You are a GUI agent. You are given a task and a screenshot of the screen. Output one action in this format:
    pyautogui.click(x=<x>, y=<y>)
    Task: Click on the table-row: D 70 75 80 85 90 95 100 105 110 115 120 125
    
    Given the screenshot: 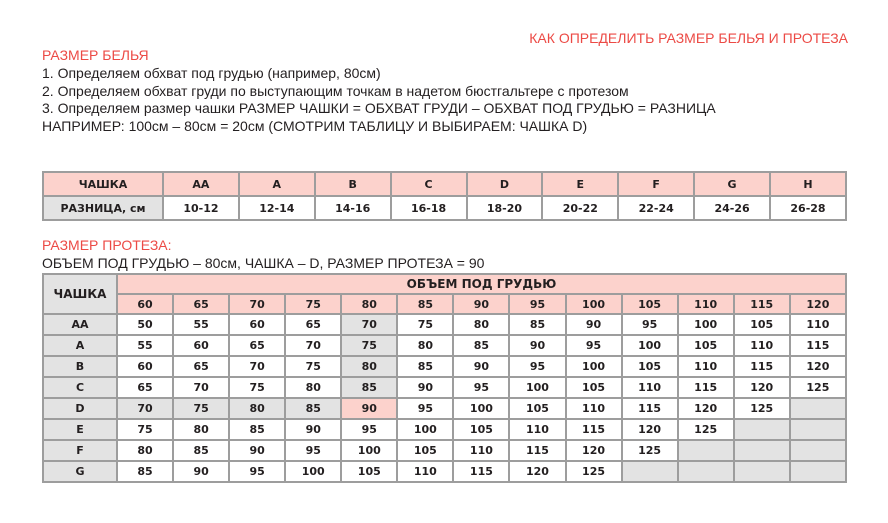 What is the action you would take?
    pyautogui.click(x=445, y=408)
    